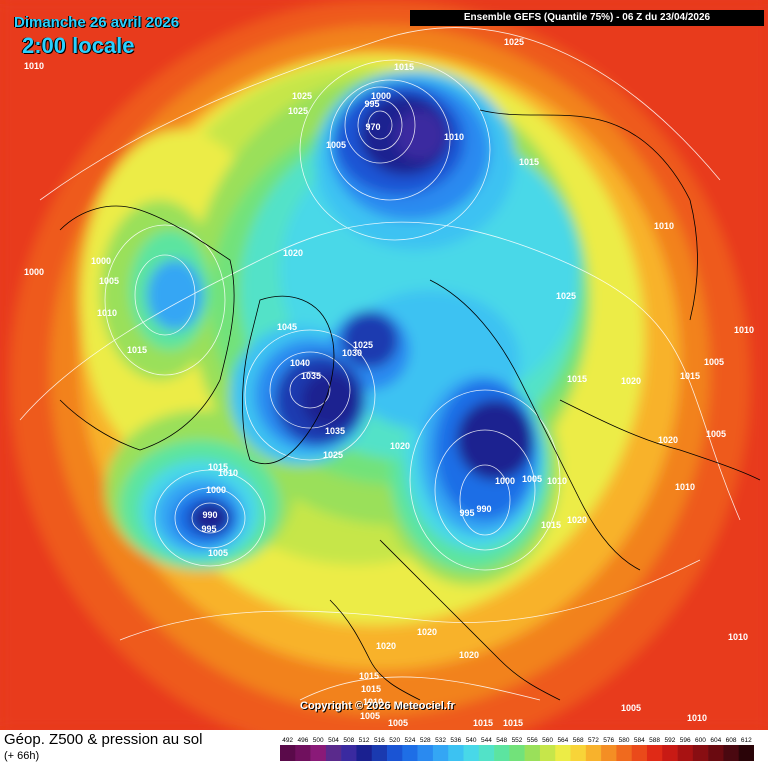 This screenshot has width=768, height=768. Describe the element at coordinates (483, 509) in the screenshot. I see `pressure-label: 990` at that location.